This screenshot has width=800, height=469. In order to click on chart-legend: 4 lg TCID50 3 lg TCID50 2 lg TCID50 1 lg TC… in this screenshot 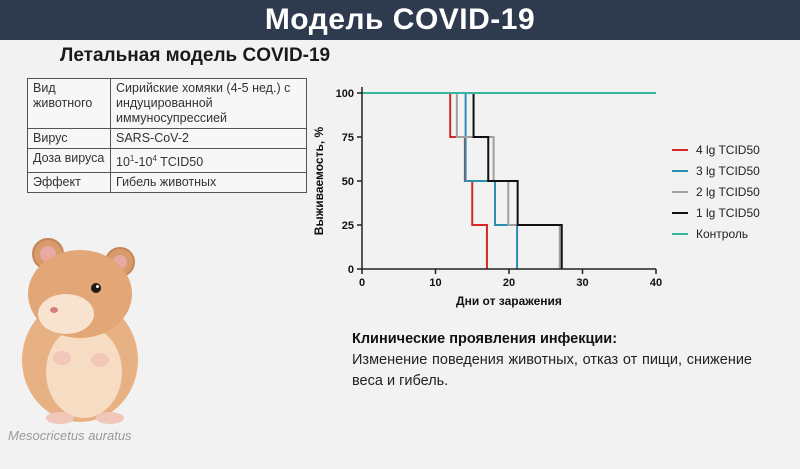, I will do `click(716, 191)`.